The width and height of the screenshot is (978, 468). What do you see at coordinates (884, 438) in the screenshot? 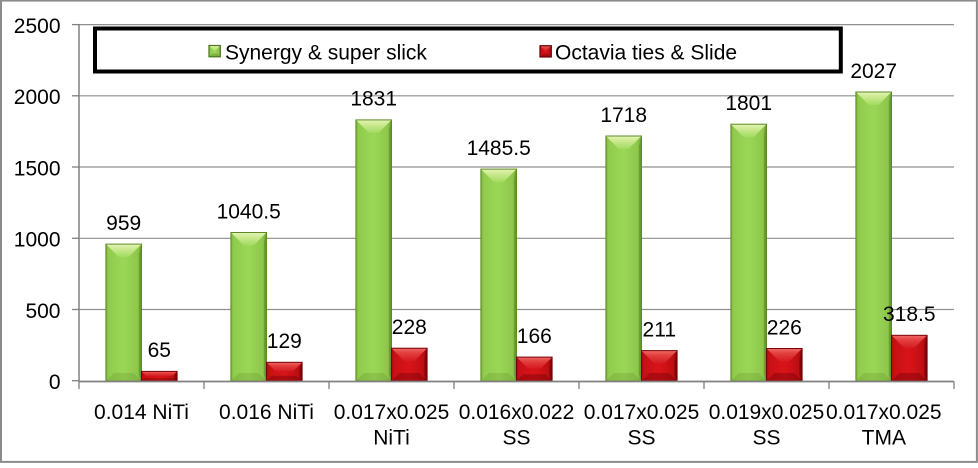
I see `svg-text: TMA` at bounding box center [884, 438].